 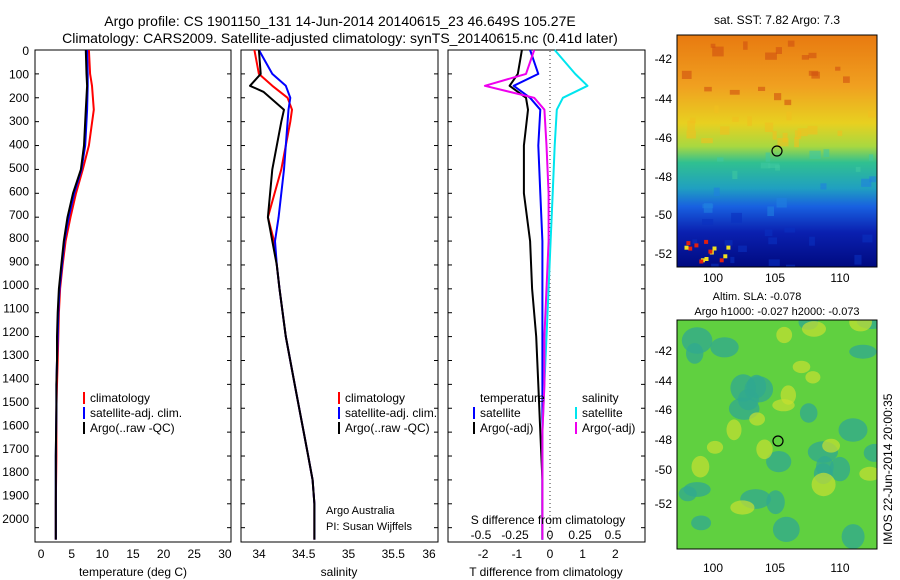 What do you see at coordinates (664, 177) in the screenshot?
I see `y-tick-label: -48` at bounding box center [664, 177].